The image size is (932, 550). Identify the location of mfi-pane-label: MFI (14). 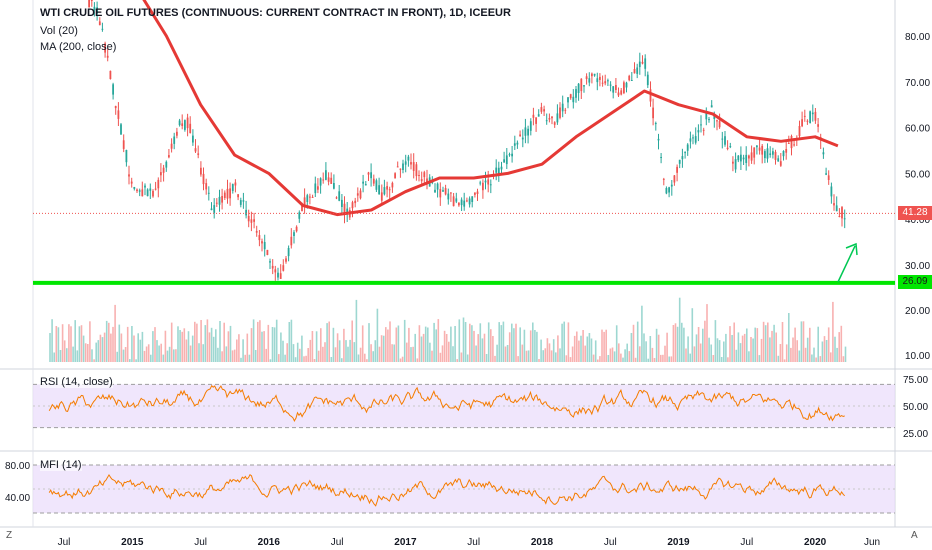
(61, 465).